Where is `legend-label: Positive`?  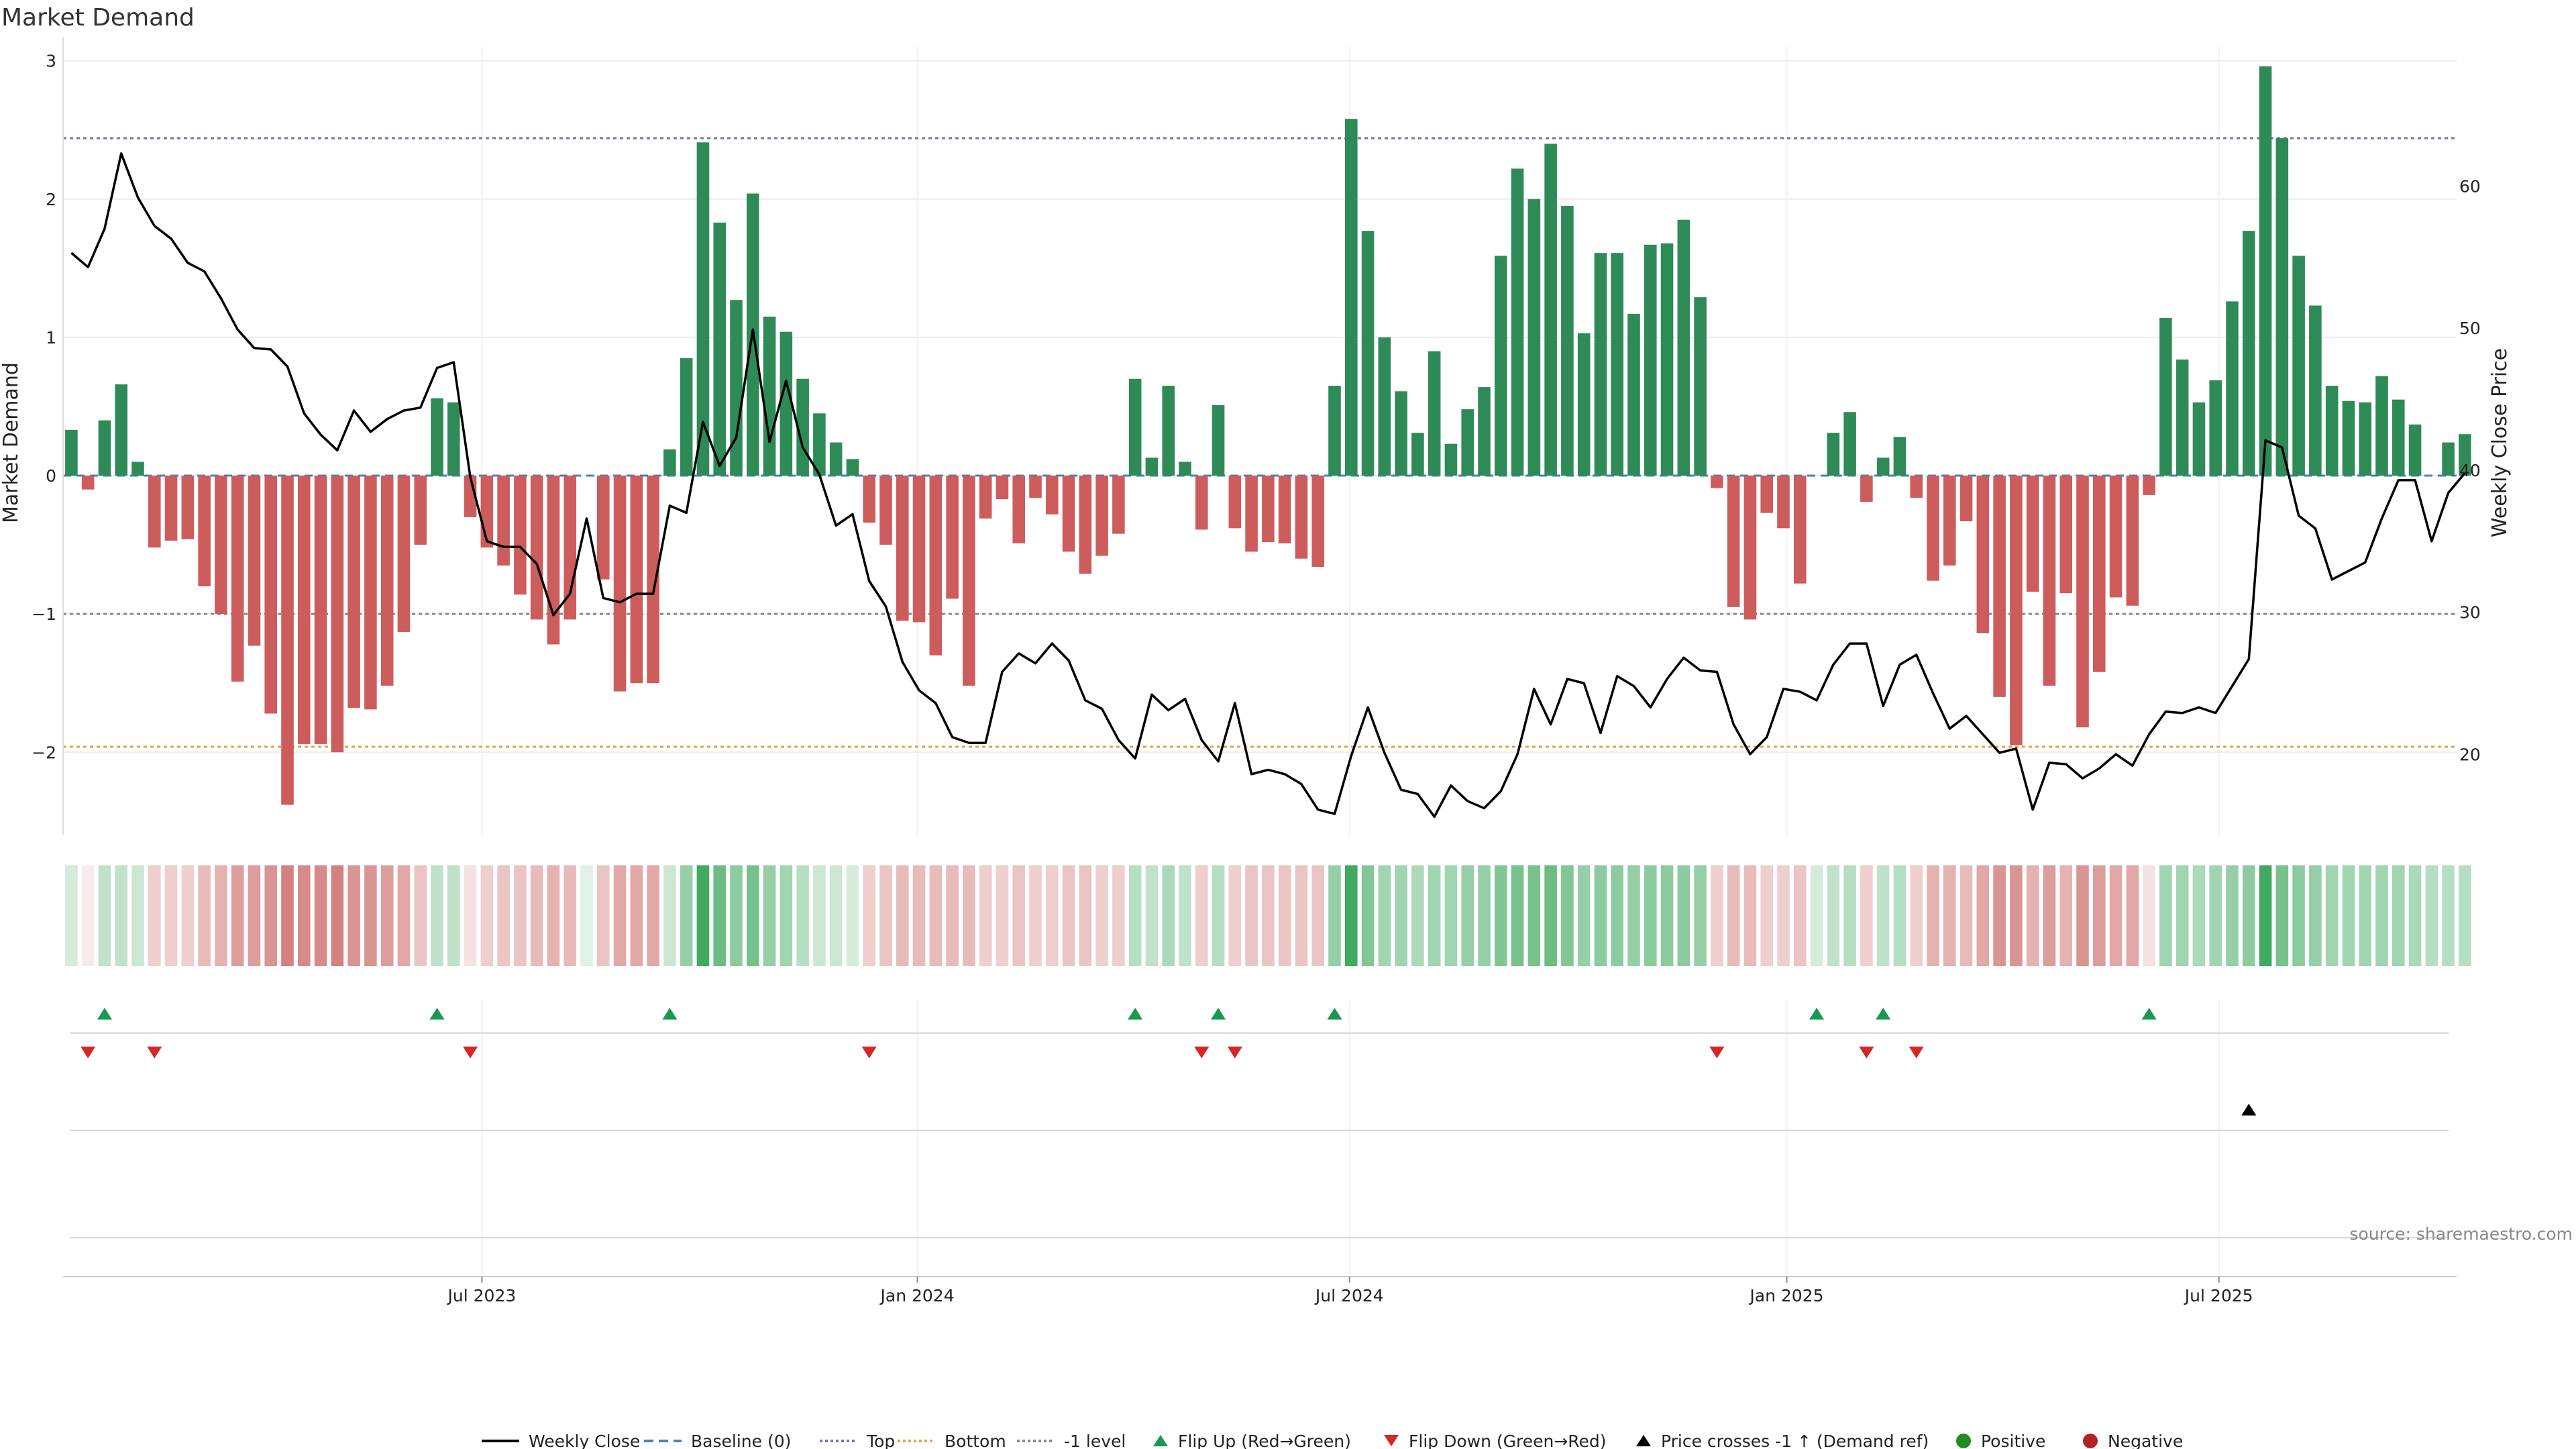
legend-label: Positive is located at coordinates (2013, 1440).